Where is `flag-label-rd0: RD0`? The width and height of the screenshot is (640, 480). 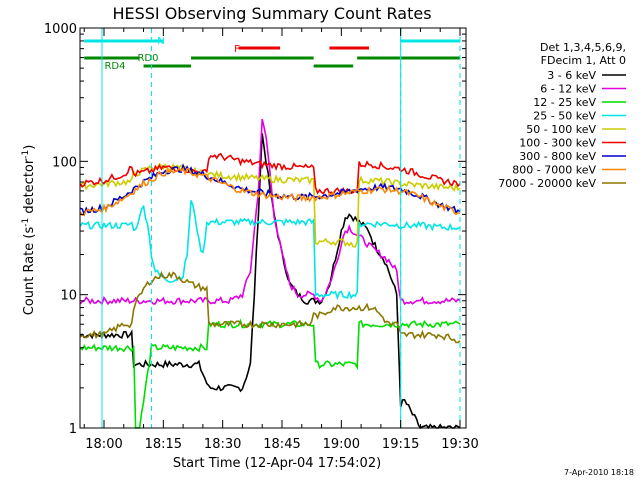 flag-label-rd0: RD0 is located at coordinates (147, 58).